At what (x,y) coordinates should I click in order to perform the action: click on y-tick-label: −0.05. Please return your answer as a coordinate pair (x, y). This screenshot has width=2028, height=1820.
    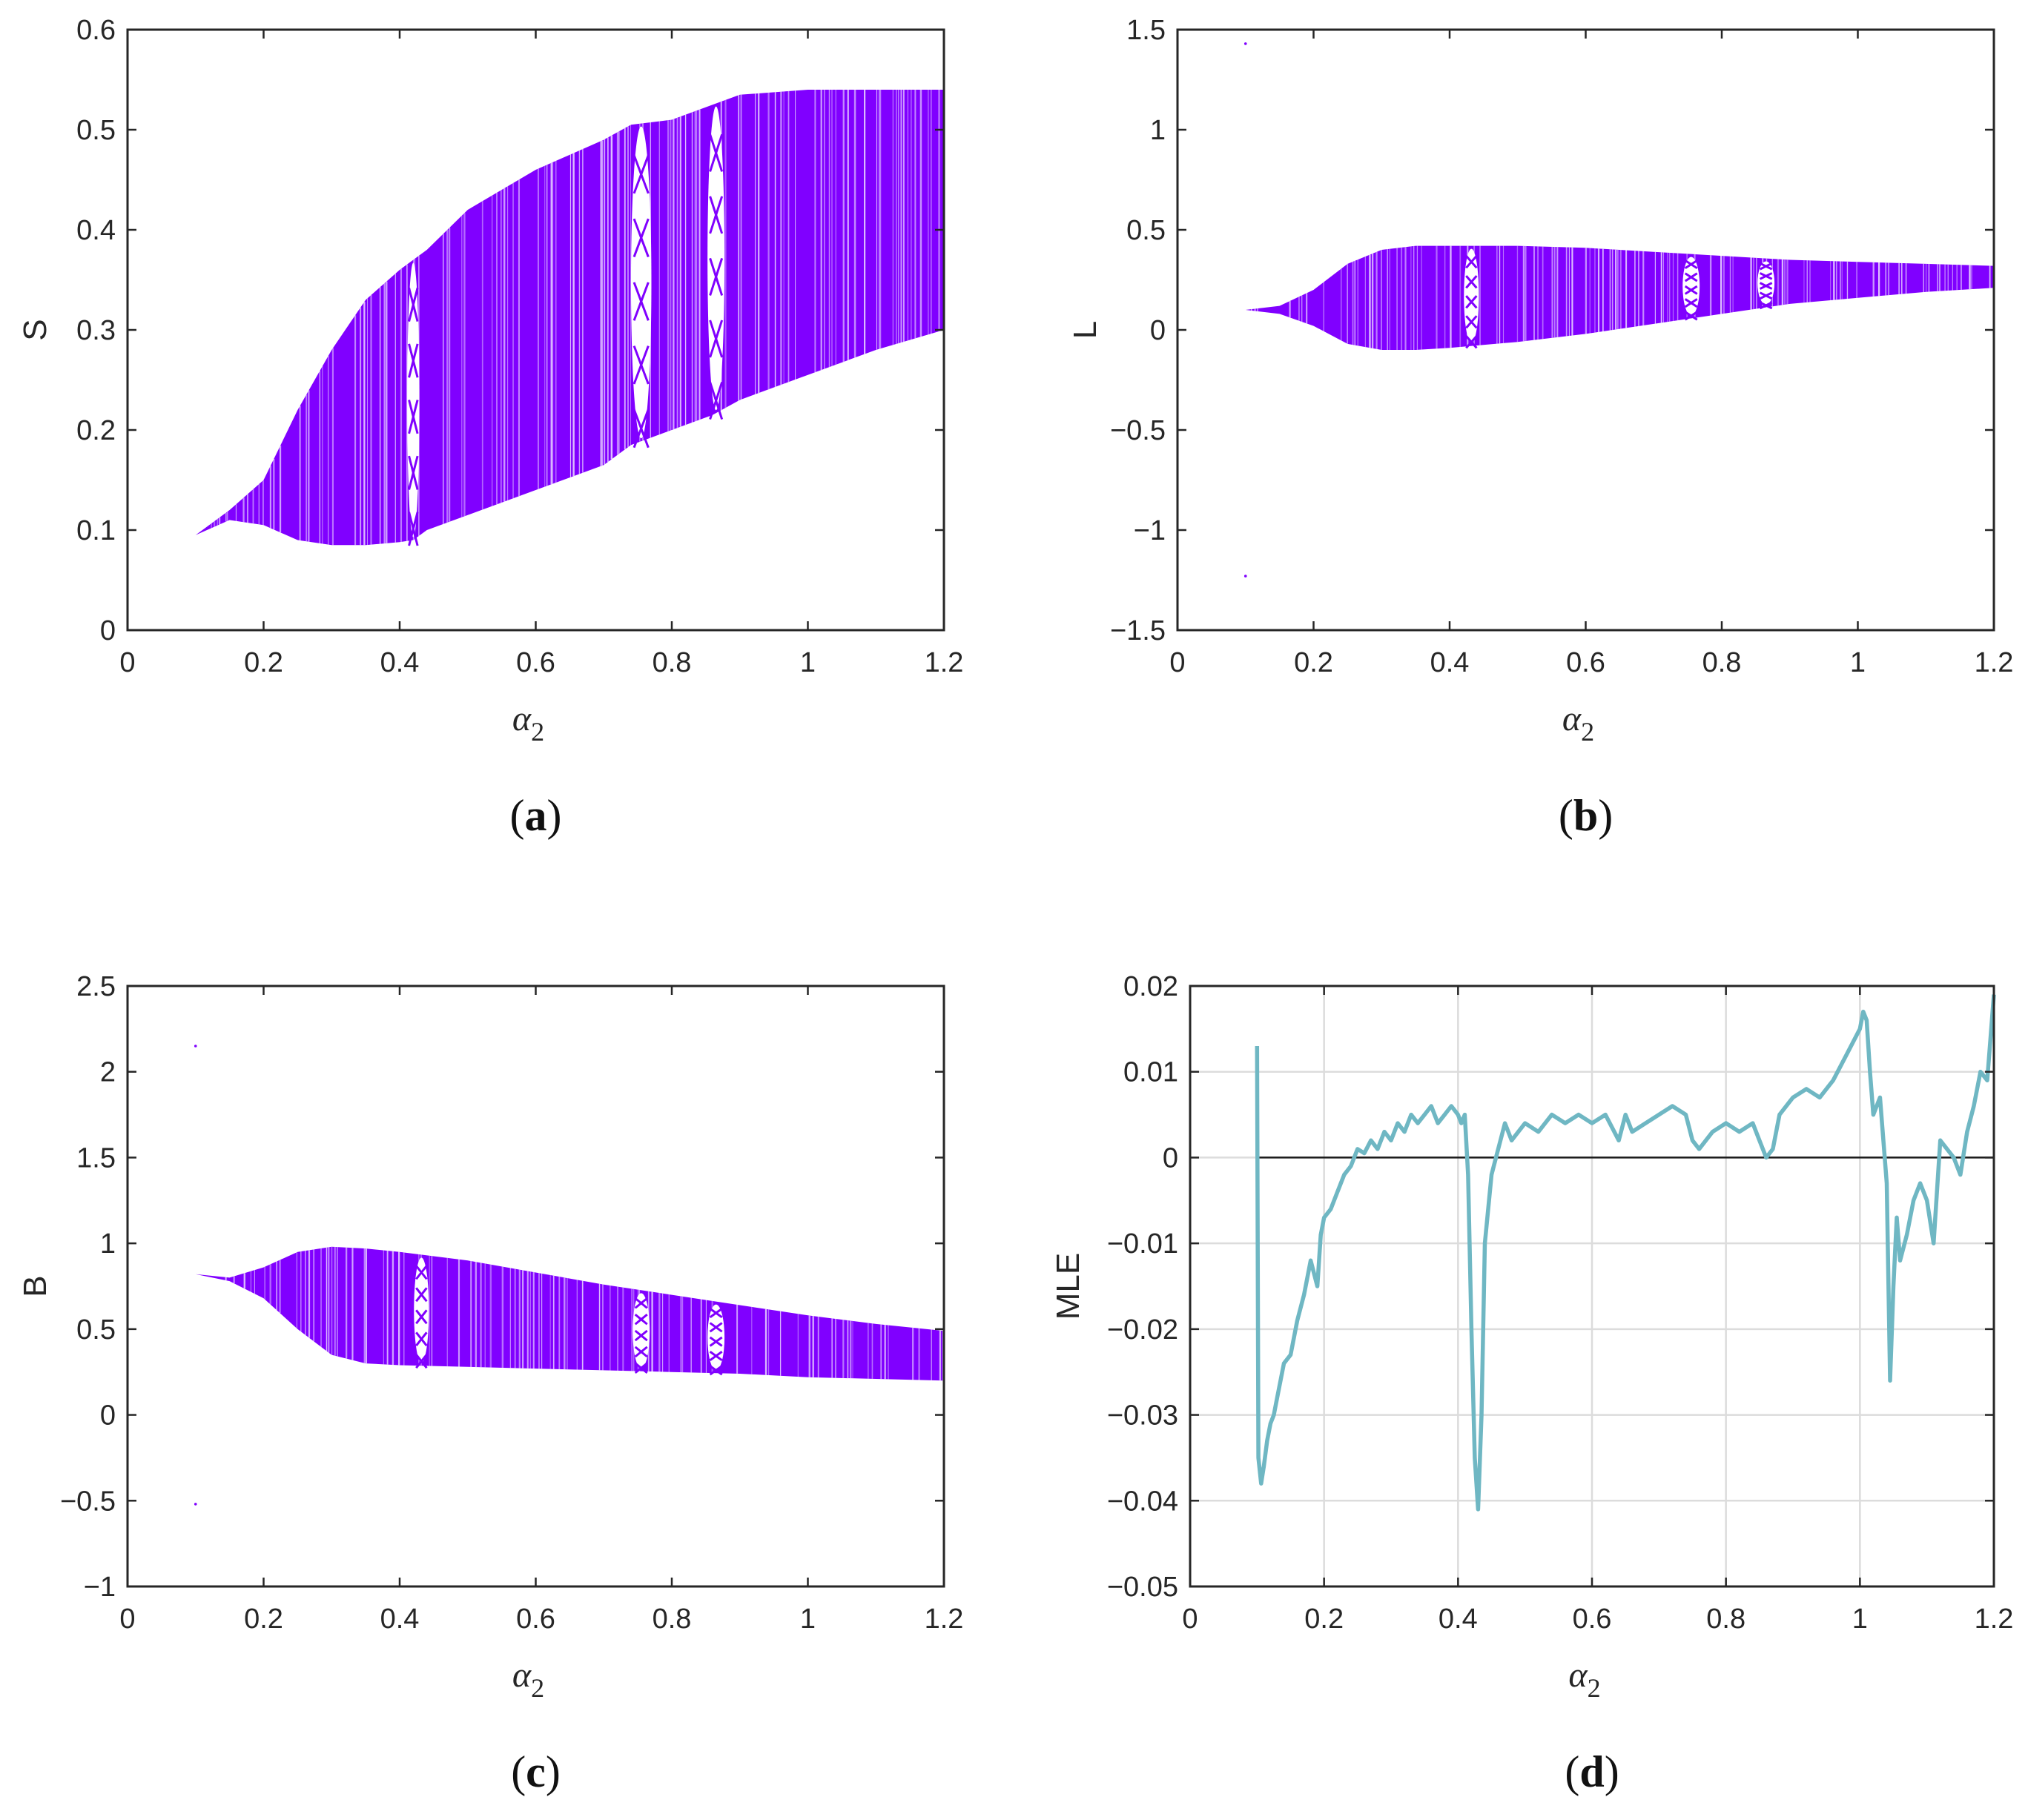
    Looking at the image, I should click on (1143, 1587).